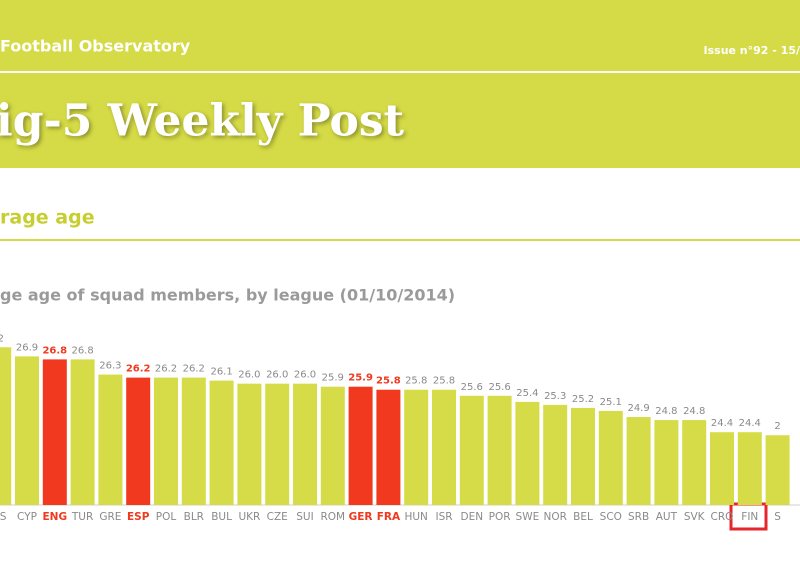  What do you see at coordinates (332, 517) in the screenshot?
I see `x-tick-label: ROM` at bounding box center [332, 517].